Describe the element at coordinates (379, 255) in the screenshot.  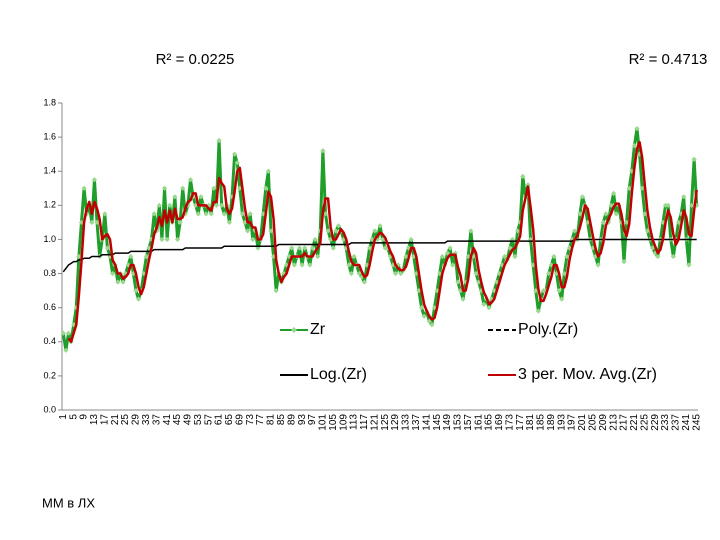
I see `series-line` at that location.